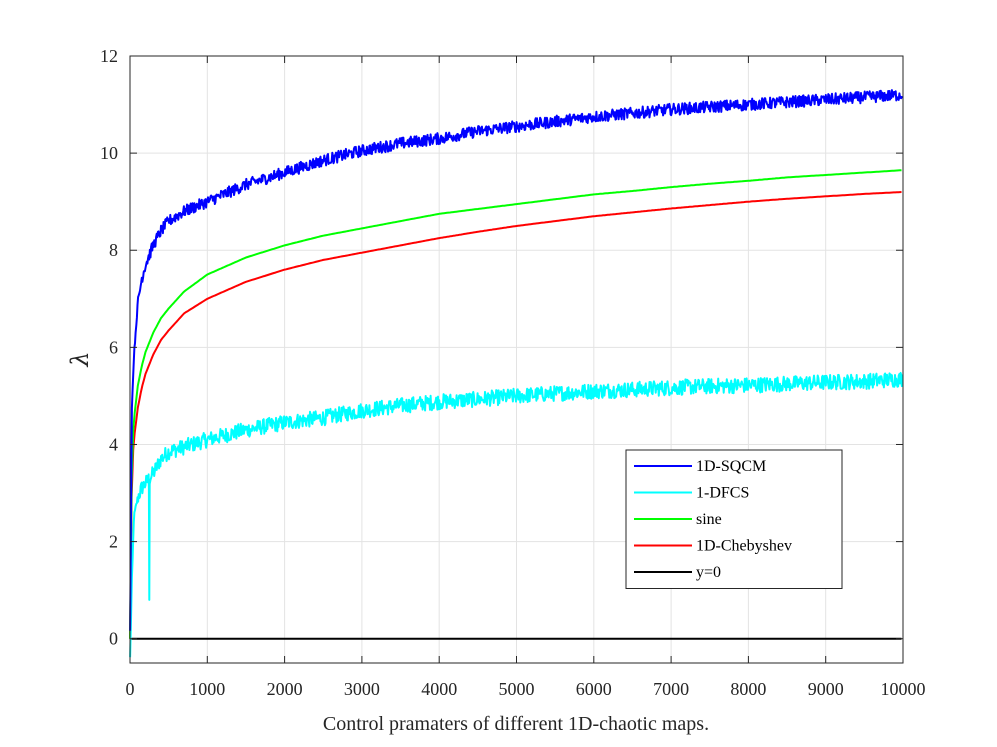 The width and height of the screenshot is (997, 747). Describe the element at coordinates (130, 689) in the screenshot. I see `x-tick-label: 0` at that location.